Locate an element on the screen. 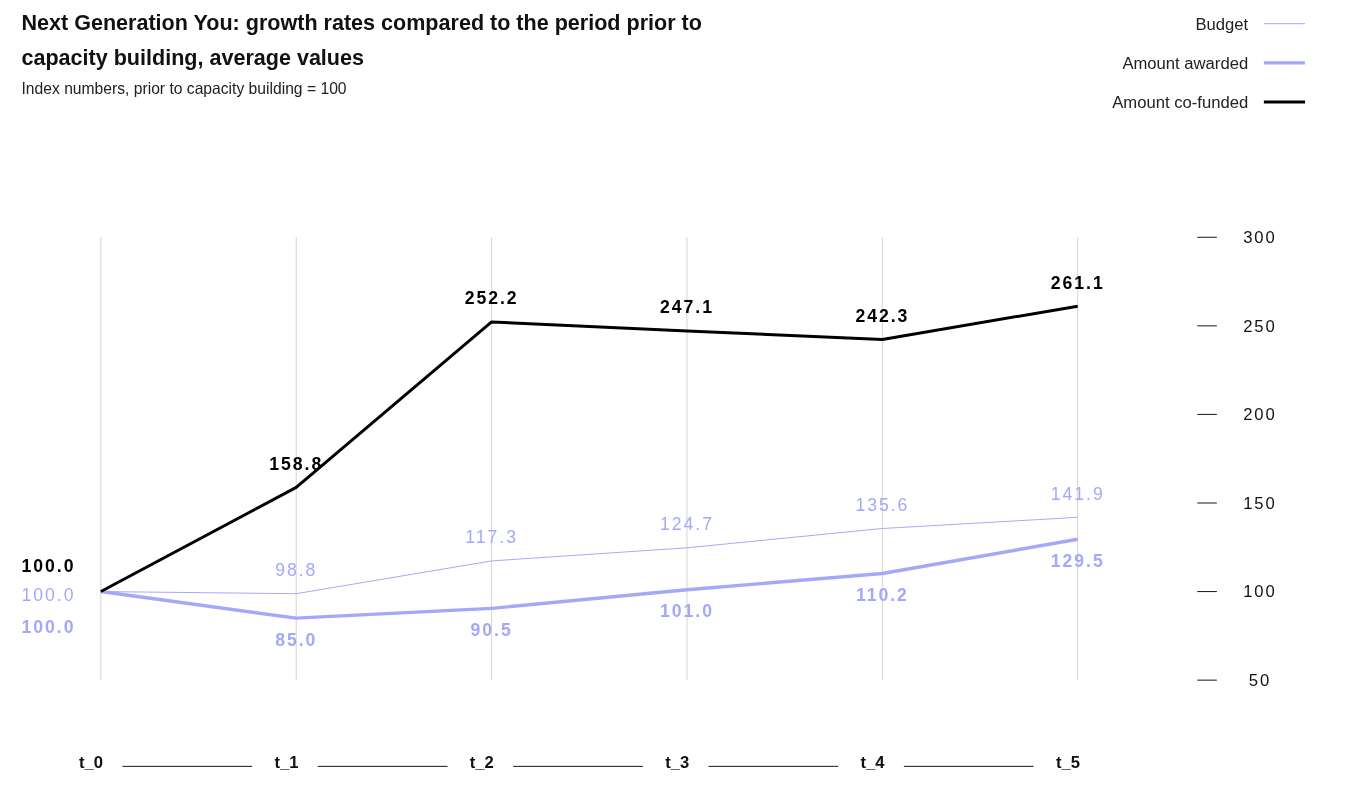 The height and width of the screenshot is (792, 1352). y-tick-label: 250 is located at coordinates (1260, 326).